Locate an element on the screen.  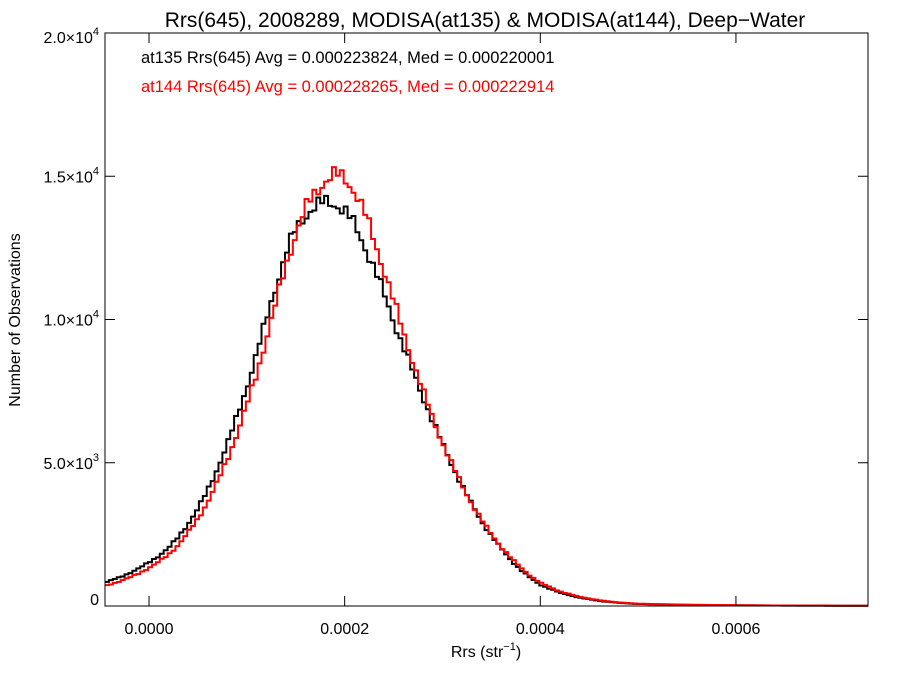
x-axis-label: Rrs (str−1) is located at coordinates (486, 651).